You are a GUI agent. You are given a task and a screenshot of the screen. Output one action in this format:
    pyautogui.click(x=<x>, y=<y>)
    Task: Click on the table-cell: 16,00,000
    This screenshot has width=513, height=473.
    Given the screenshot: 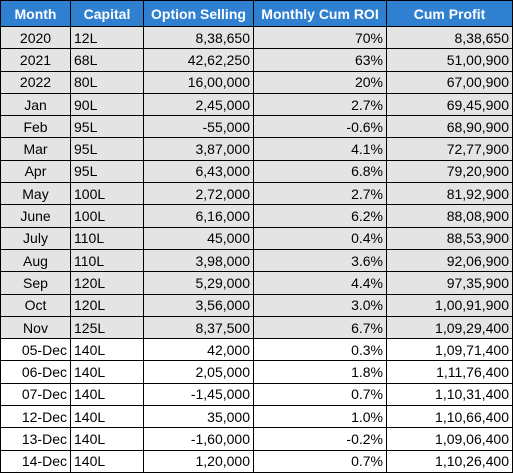 What is the action you would take?
    pyautogui.click(x=198, y=82)
    